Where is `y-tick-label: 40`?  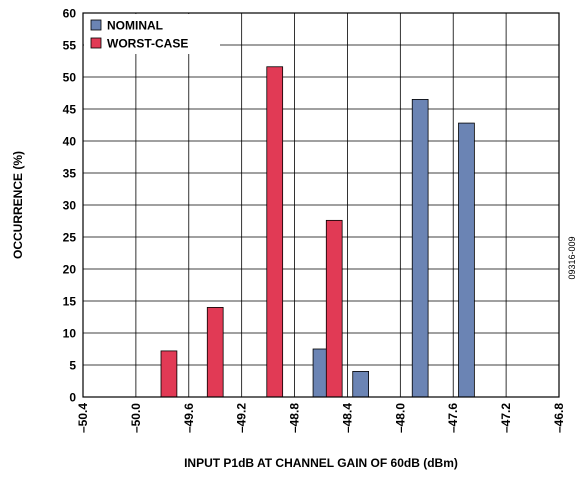
y-tick-label: 40 is located at coordinates (70, 142).